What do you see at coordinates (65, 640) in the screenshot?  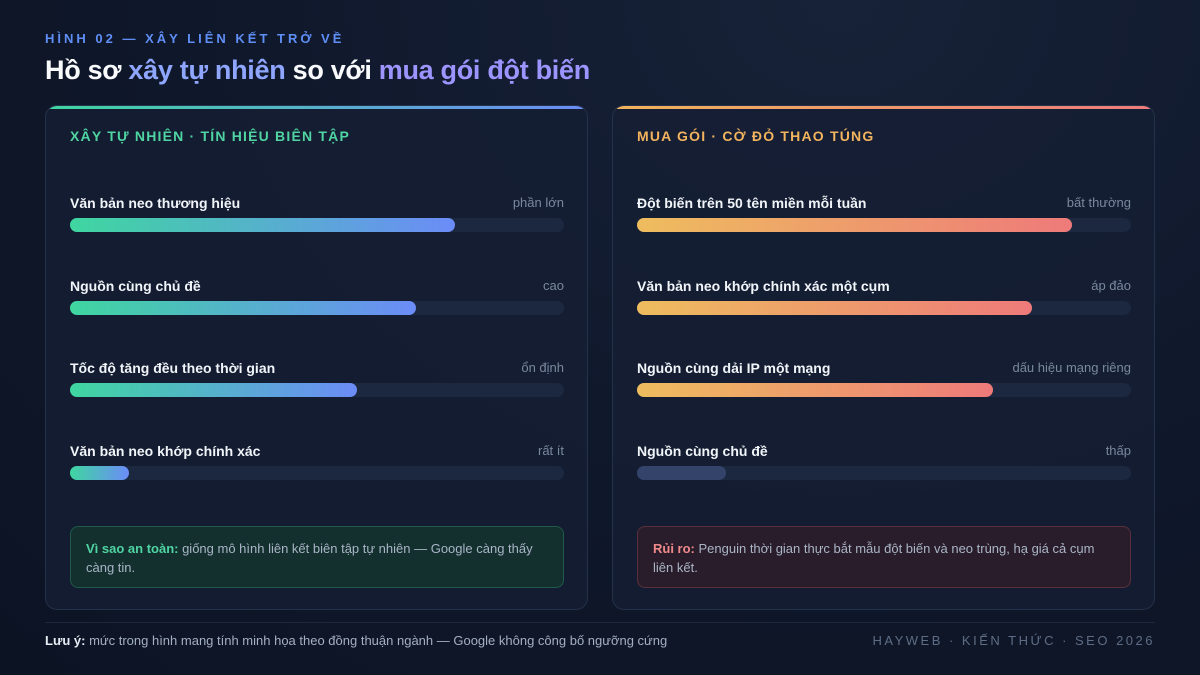 I see `footnote-lead: Lưu ý:` at bounding box center [65, 640].